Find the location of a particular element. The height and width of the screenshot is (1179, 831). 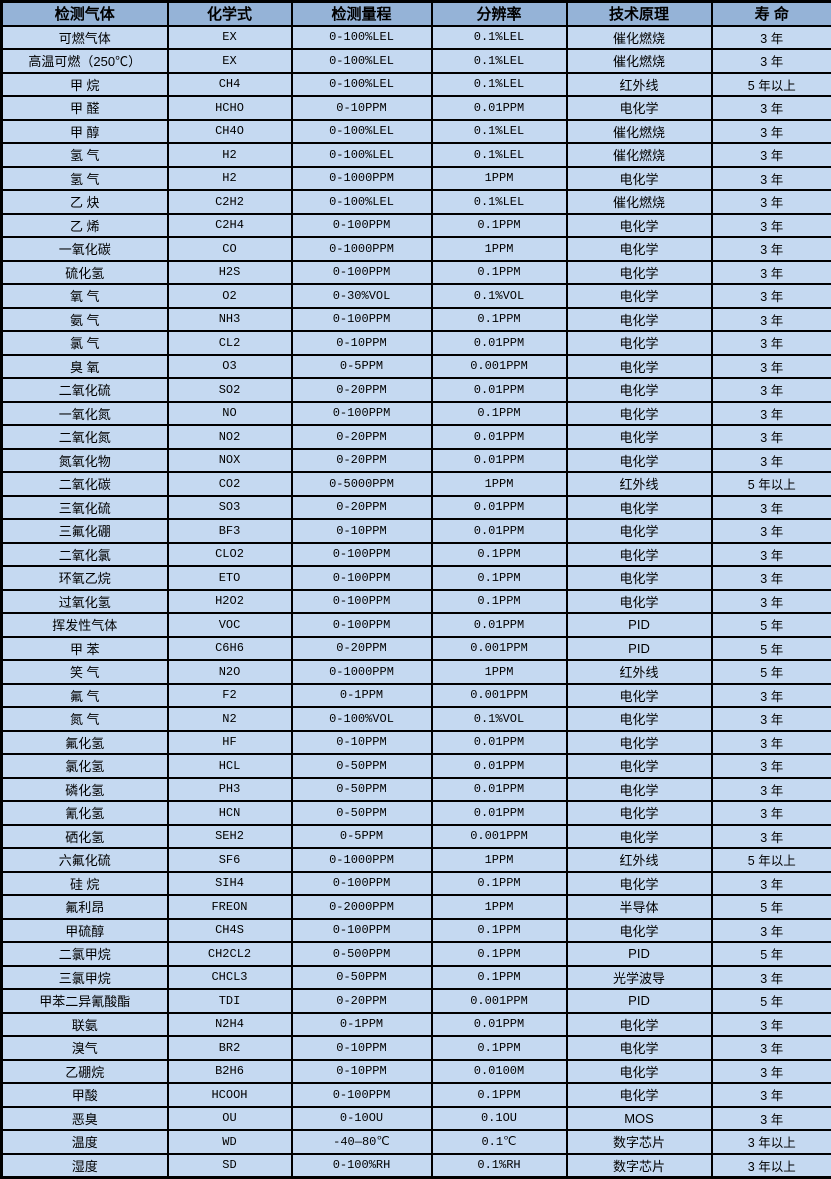

table-cell: SO2 is located at coordinates (230, 390).